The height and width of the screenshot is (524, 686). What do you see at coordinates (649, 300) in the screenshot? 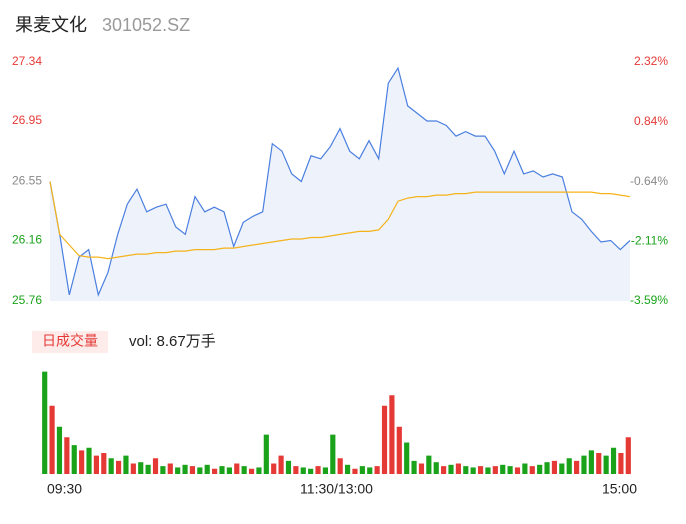
I see `y2-tick-label: -3.59%` at bounding box center [649, 300].